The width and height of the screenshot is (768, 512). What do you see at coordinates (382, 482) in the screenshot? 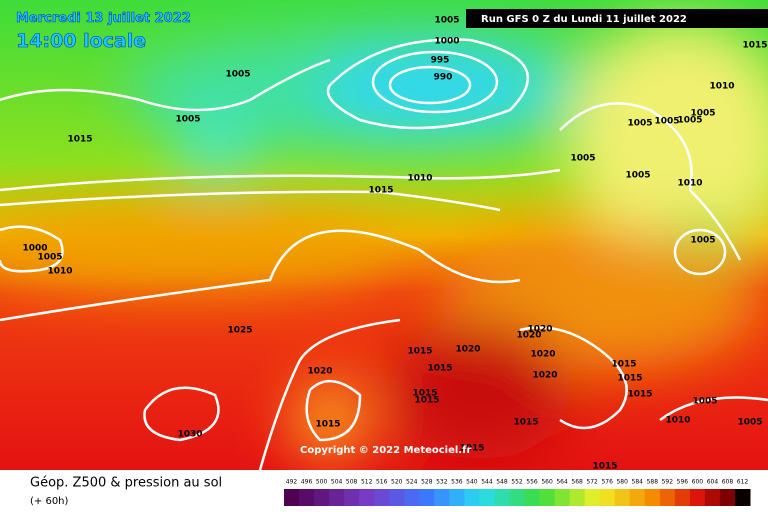
I see `scale-label: 516` at bounding box center [382, 482].